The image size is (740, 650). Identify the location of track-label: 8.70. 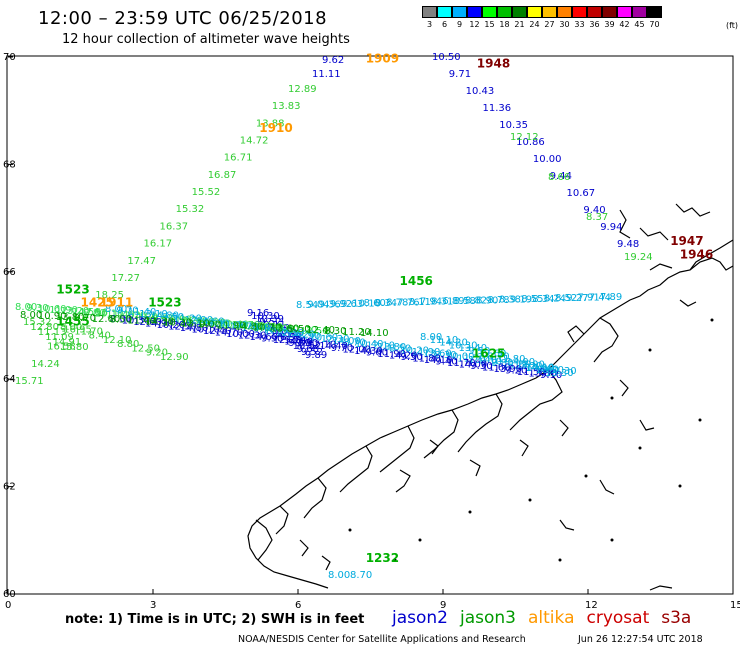
(498, 356).